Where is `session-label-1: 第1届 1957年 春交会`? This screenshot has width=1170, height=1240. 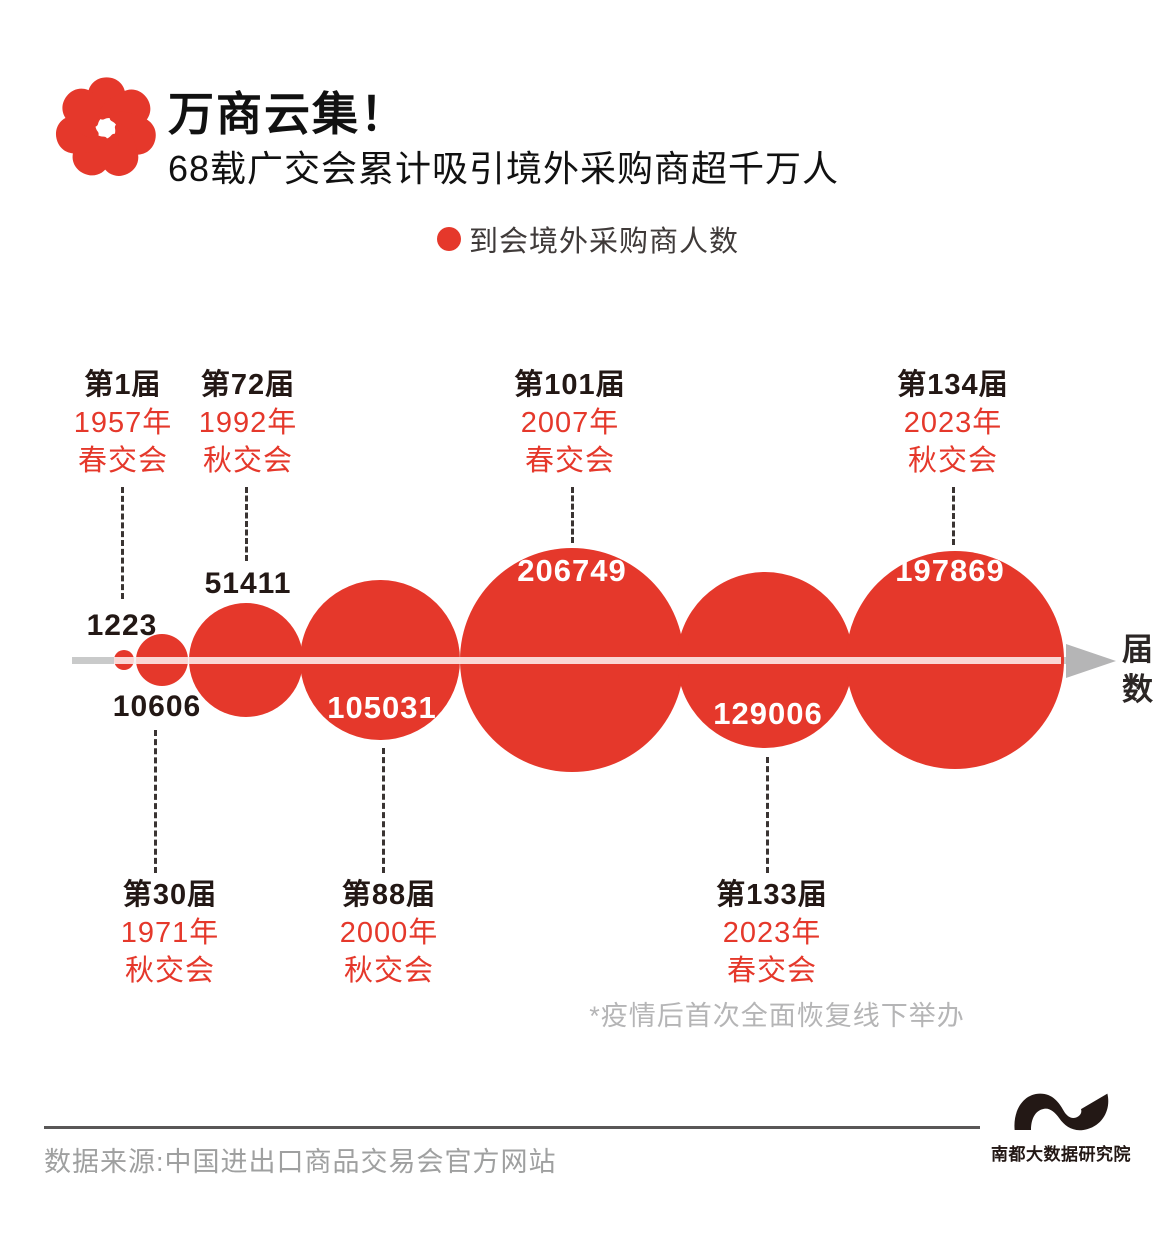
session-label-1: 第1届 1957年 春交会 is located at coordinates (123, 423).